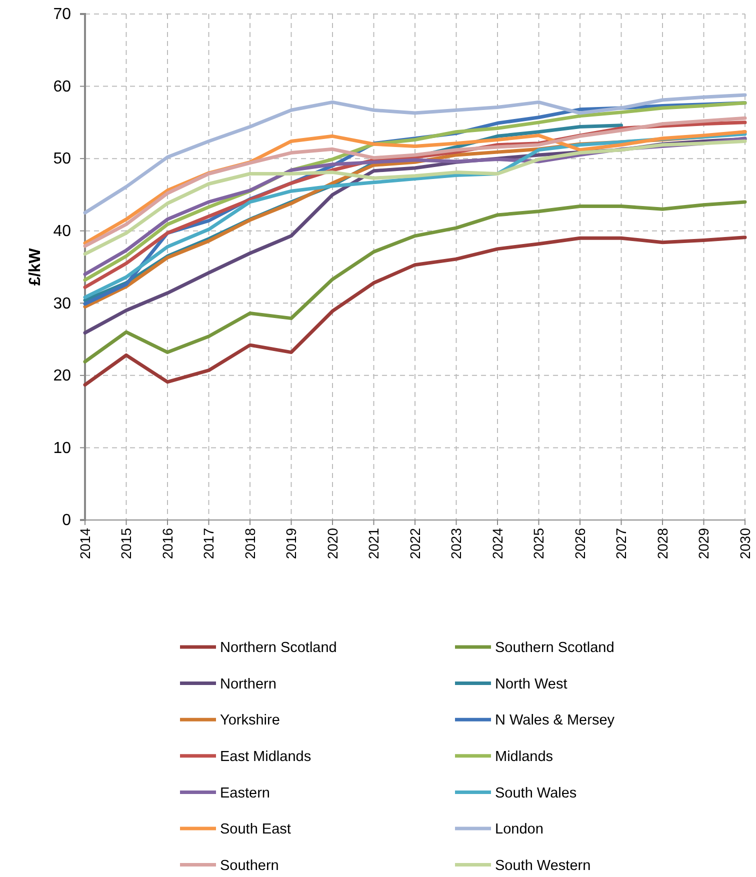 The image size is (756, 877). I want to click on x-tick-label: 2030, so click(744, 544).